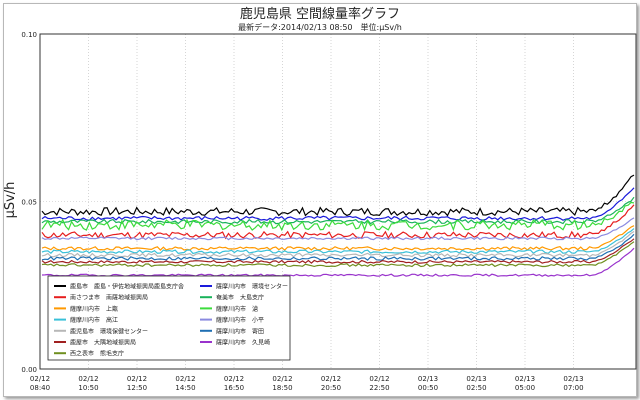  I want to click on y-tick-label: 0.05, so click(29, 203).